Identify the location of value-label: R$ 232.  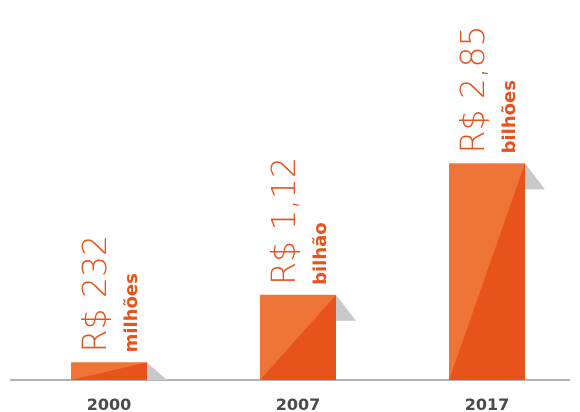
(94, 293).